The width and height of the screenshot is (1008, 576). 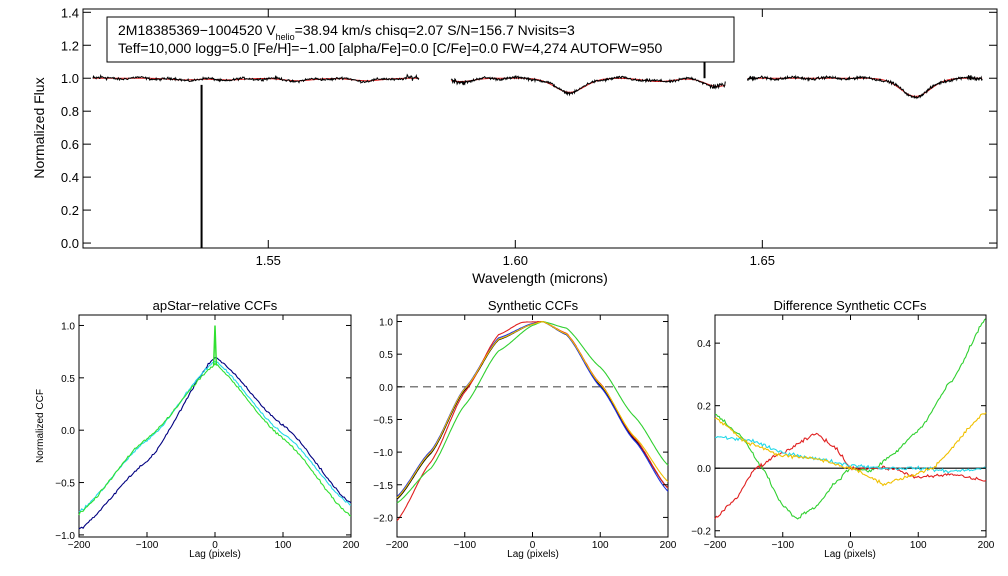 What do you see at coordinates (540, 278) in the screenshot?
I see `spectrum-x-label: Wavelength (microns)` at bounding box center [540, 278].